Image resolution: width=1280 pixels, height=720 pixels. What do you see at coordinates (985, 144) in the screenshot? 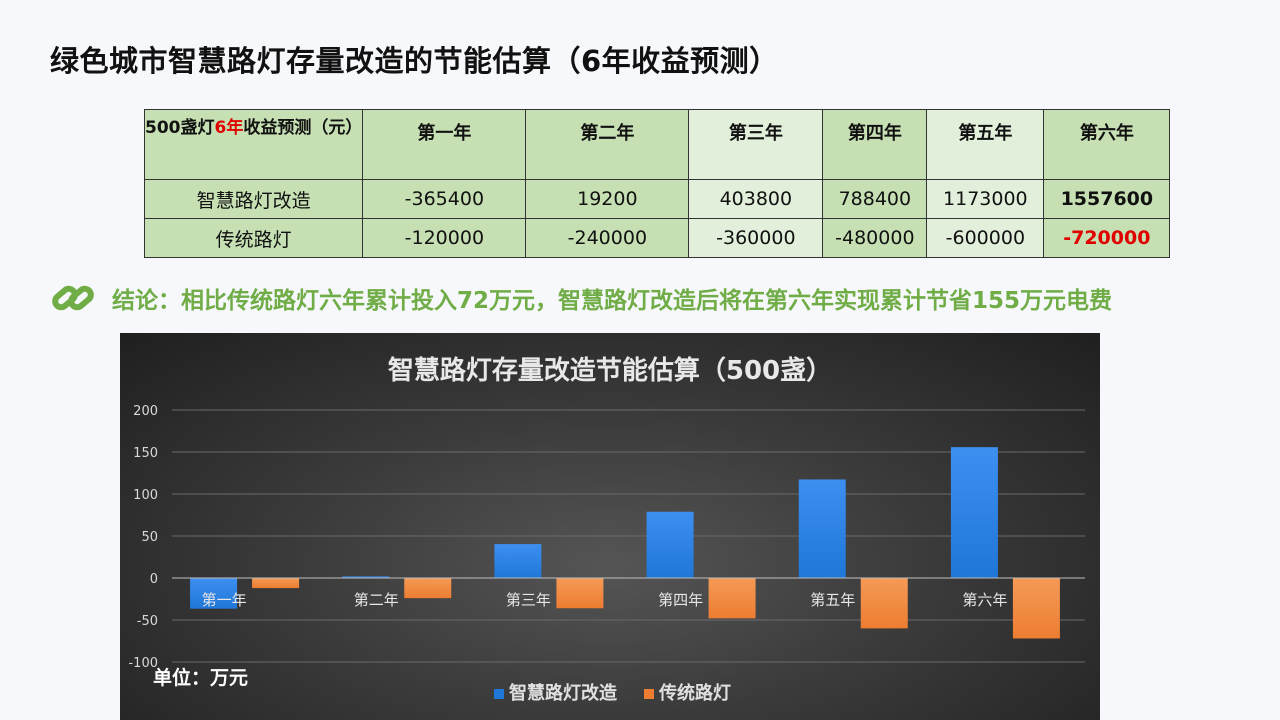
I see `column-header: 第五年` at bounding box center [985, 144].